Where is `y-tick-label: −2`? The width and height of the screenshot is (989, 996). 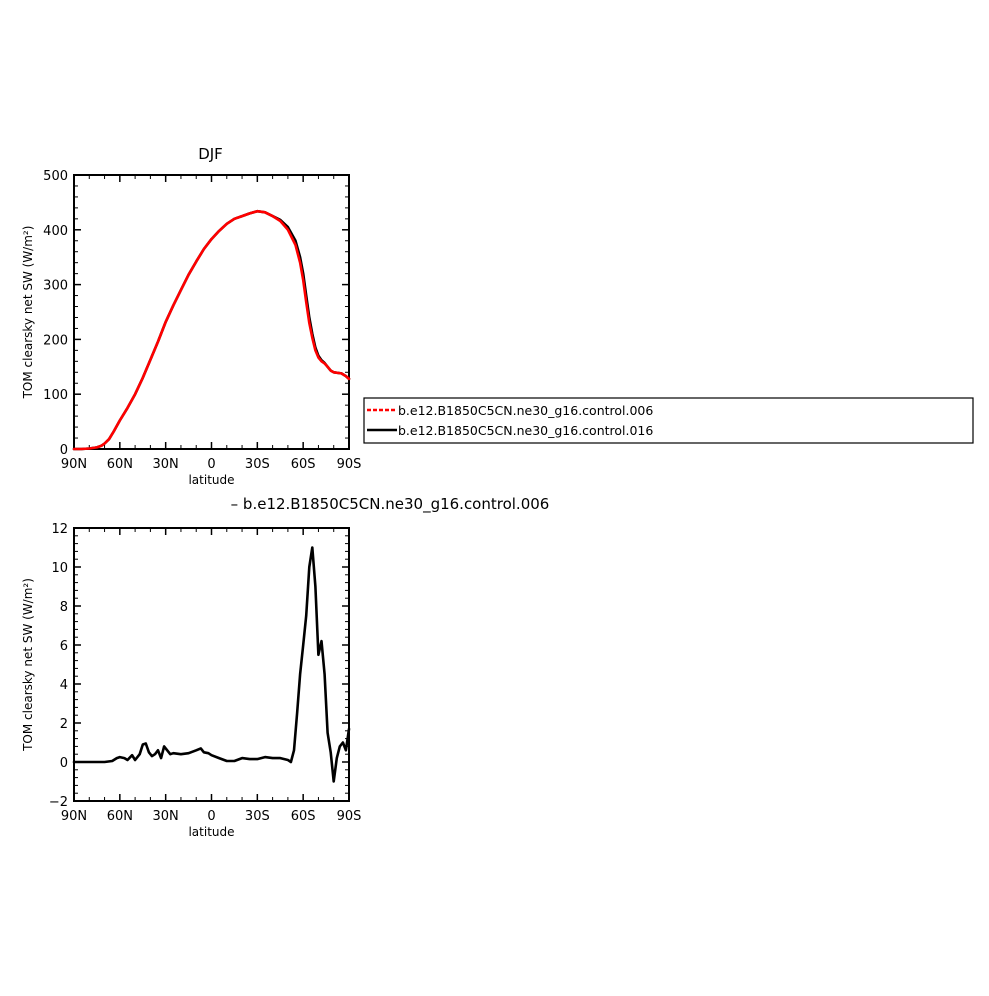
y-tick-label: −2 is located at coordinates (58, 802).